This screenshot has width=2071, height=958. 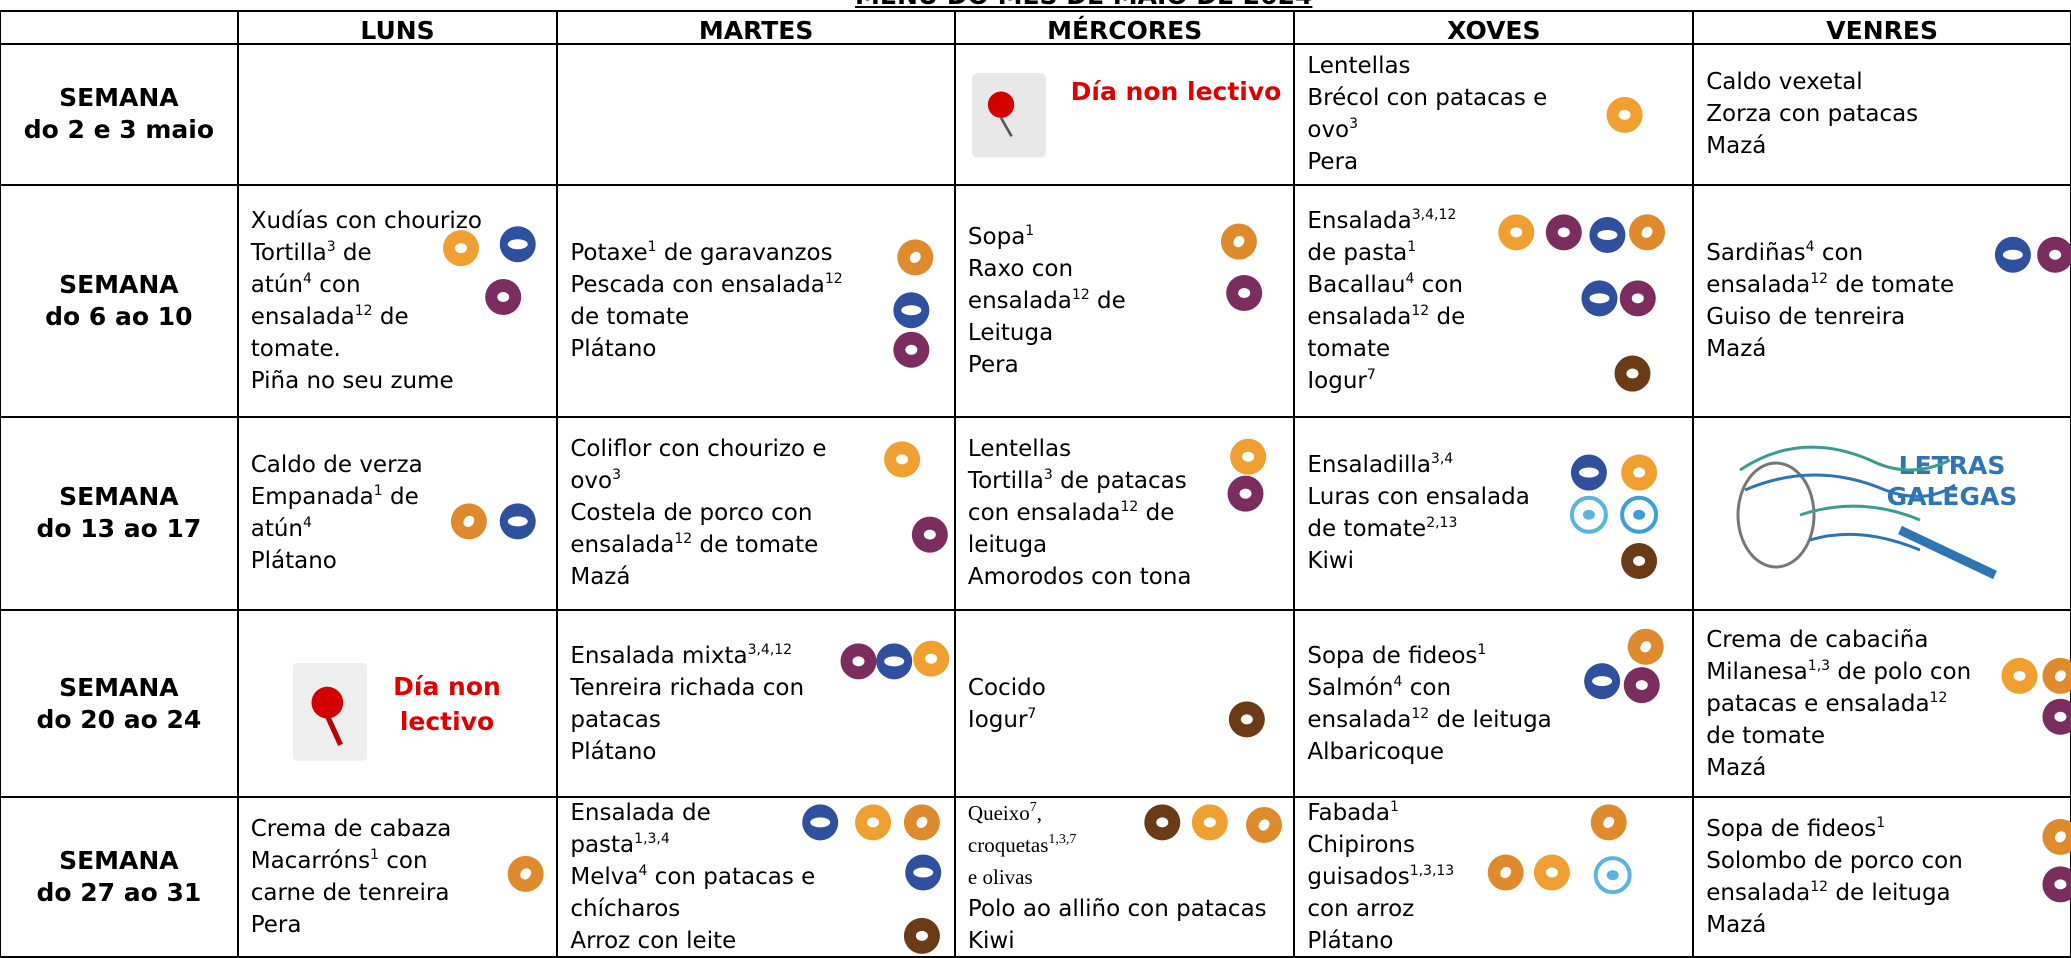 What do you see at coordinates (1817, 639) in the screenshot?
I see `dish-text: Crema de cabaciña` at bounding box center [1817, 639].